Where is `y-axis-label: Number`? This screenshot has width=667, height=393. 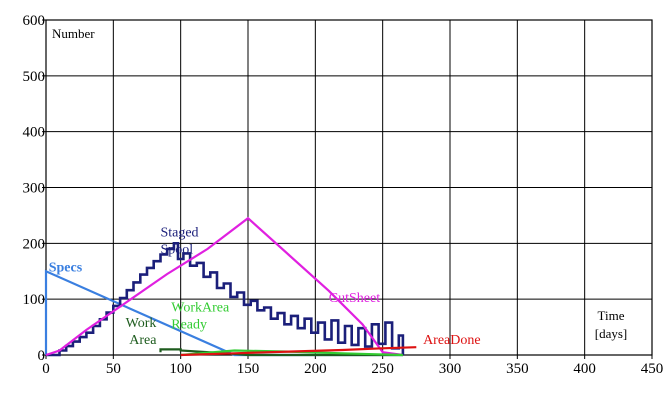 y-axis-label: Number is located at coordinates (73, 33).